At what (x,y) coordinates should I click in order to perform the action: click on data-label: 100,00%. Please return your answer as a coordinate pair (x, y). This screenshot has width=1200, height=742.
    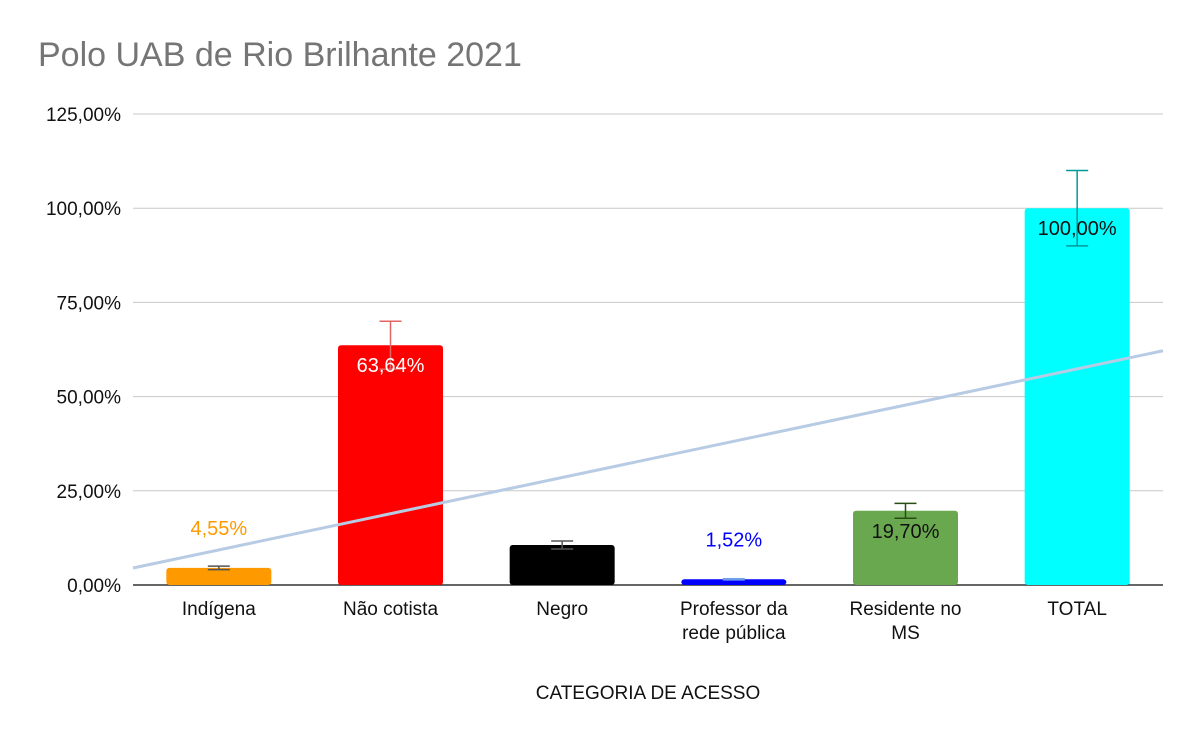
    Looking at the image, I should click on (1077, 229).